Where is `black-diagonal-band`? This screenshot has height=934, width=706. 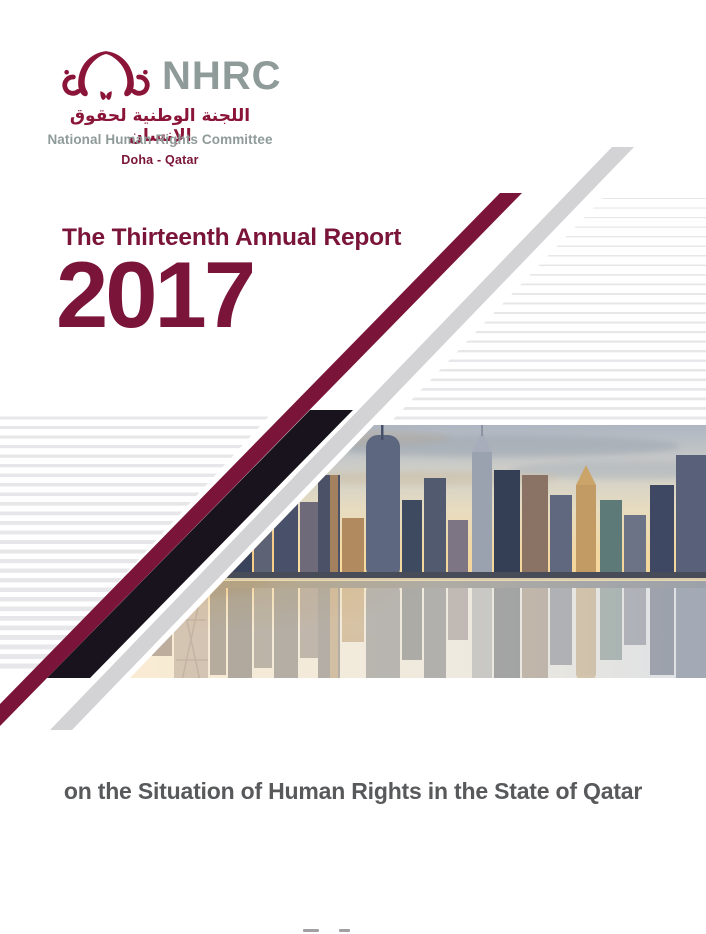
black-diagonal-band is located at coordinates (200, 544).